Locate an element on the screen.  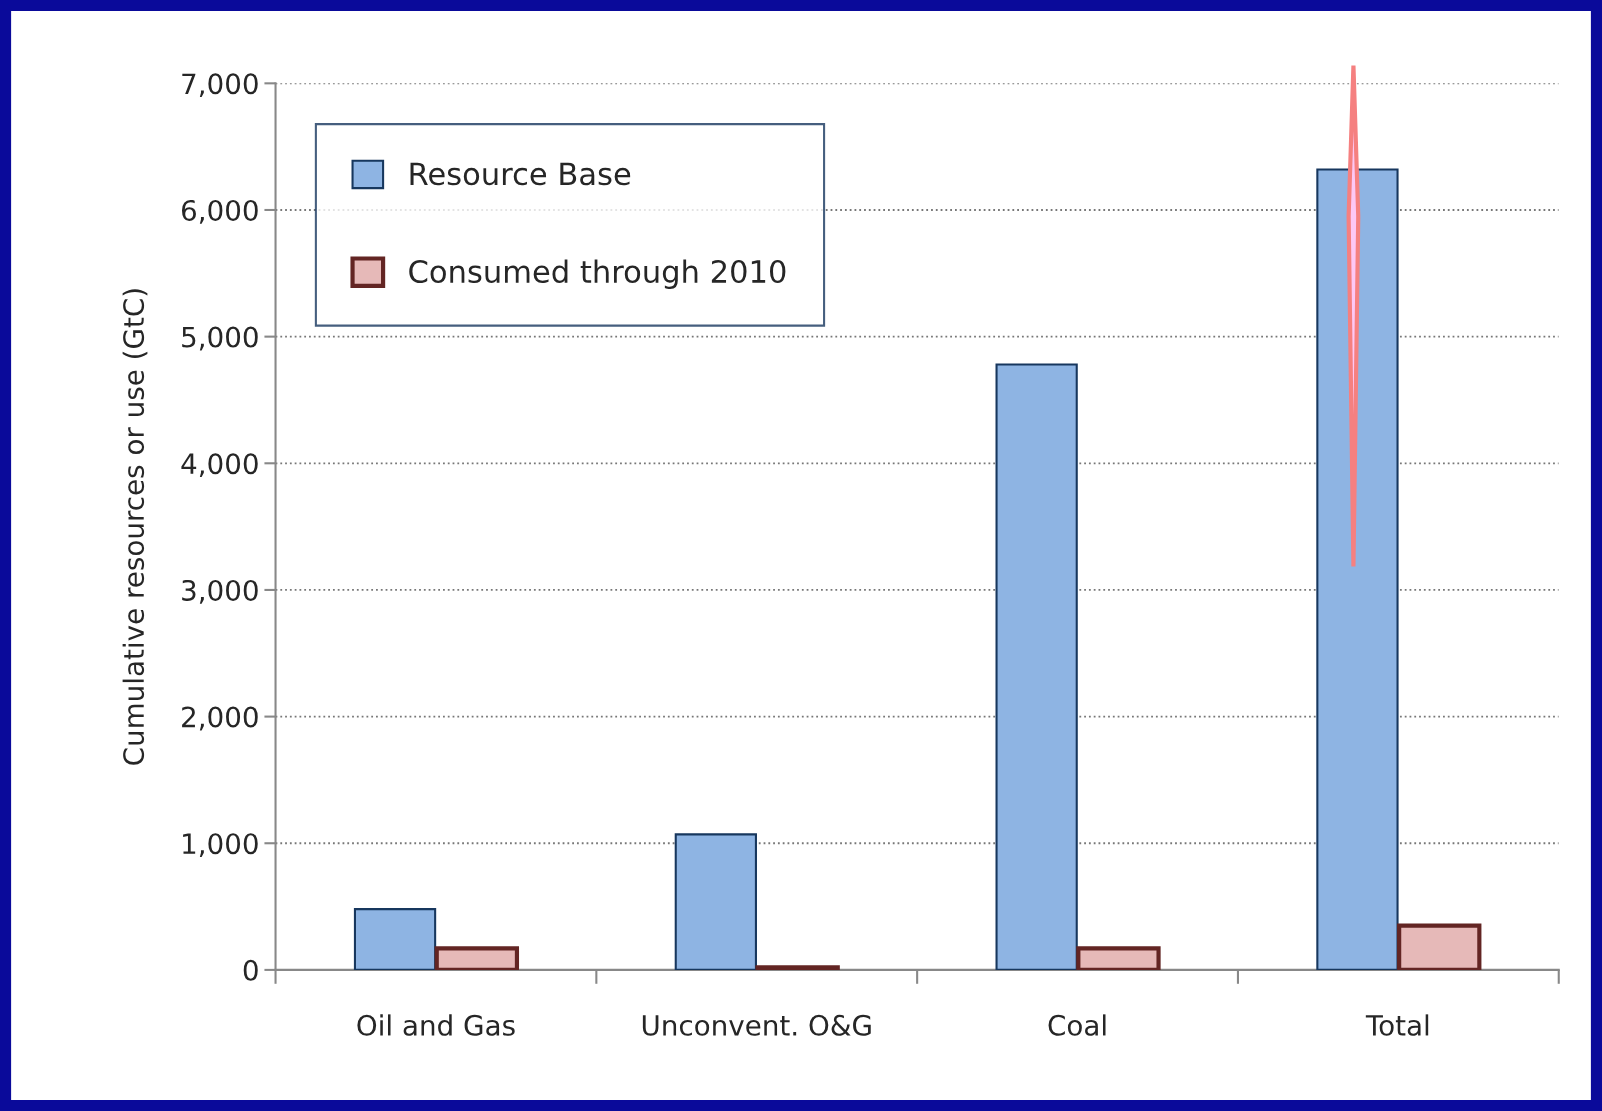
y-tick-label: 2,000 is located at coordinates (220, 718).